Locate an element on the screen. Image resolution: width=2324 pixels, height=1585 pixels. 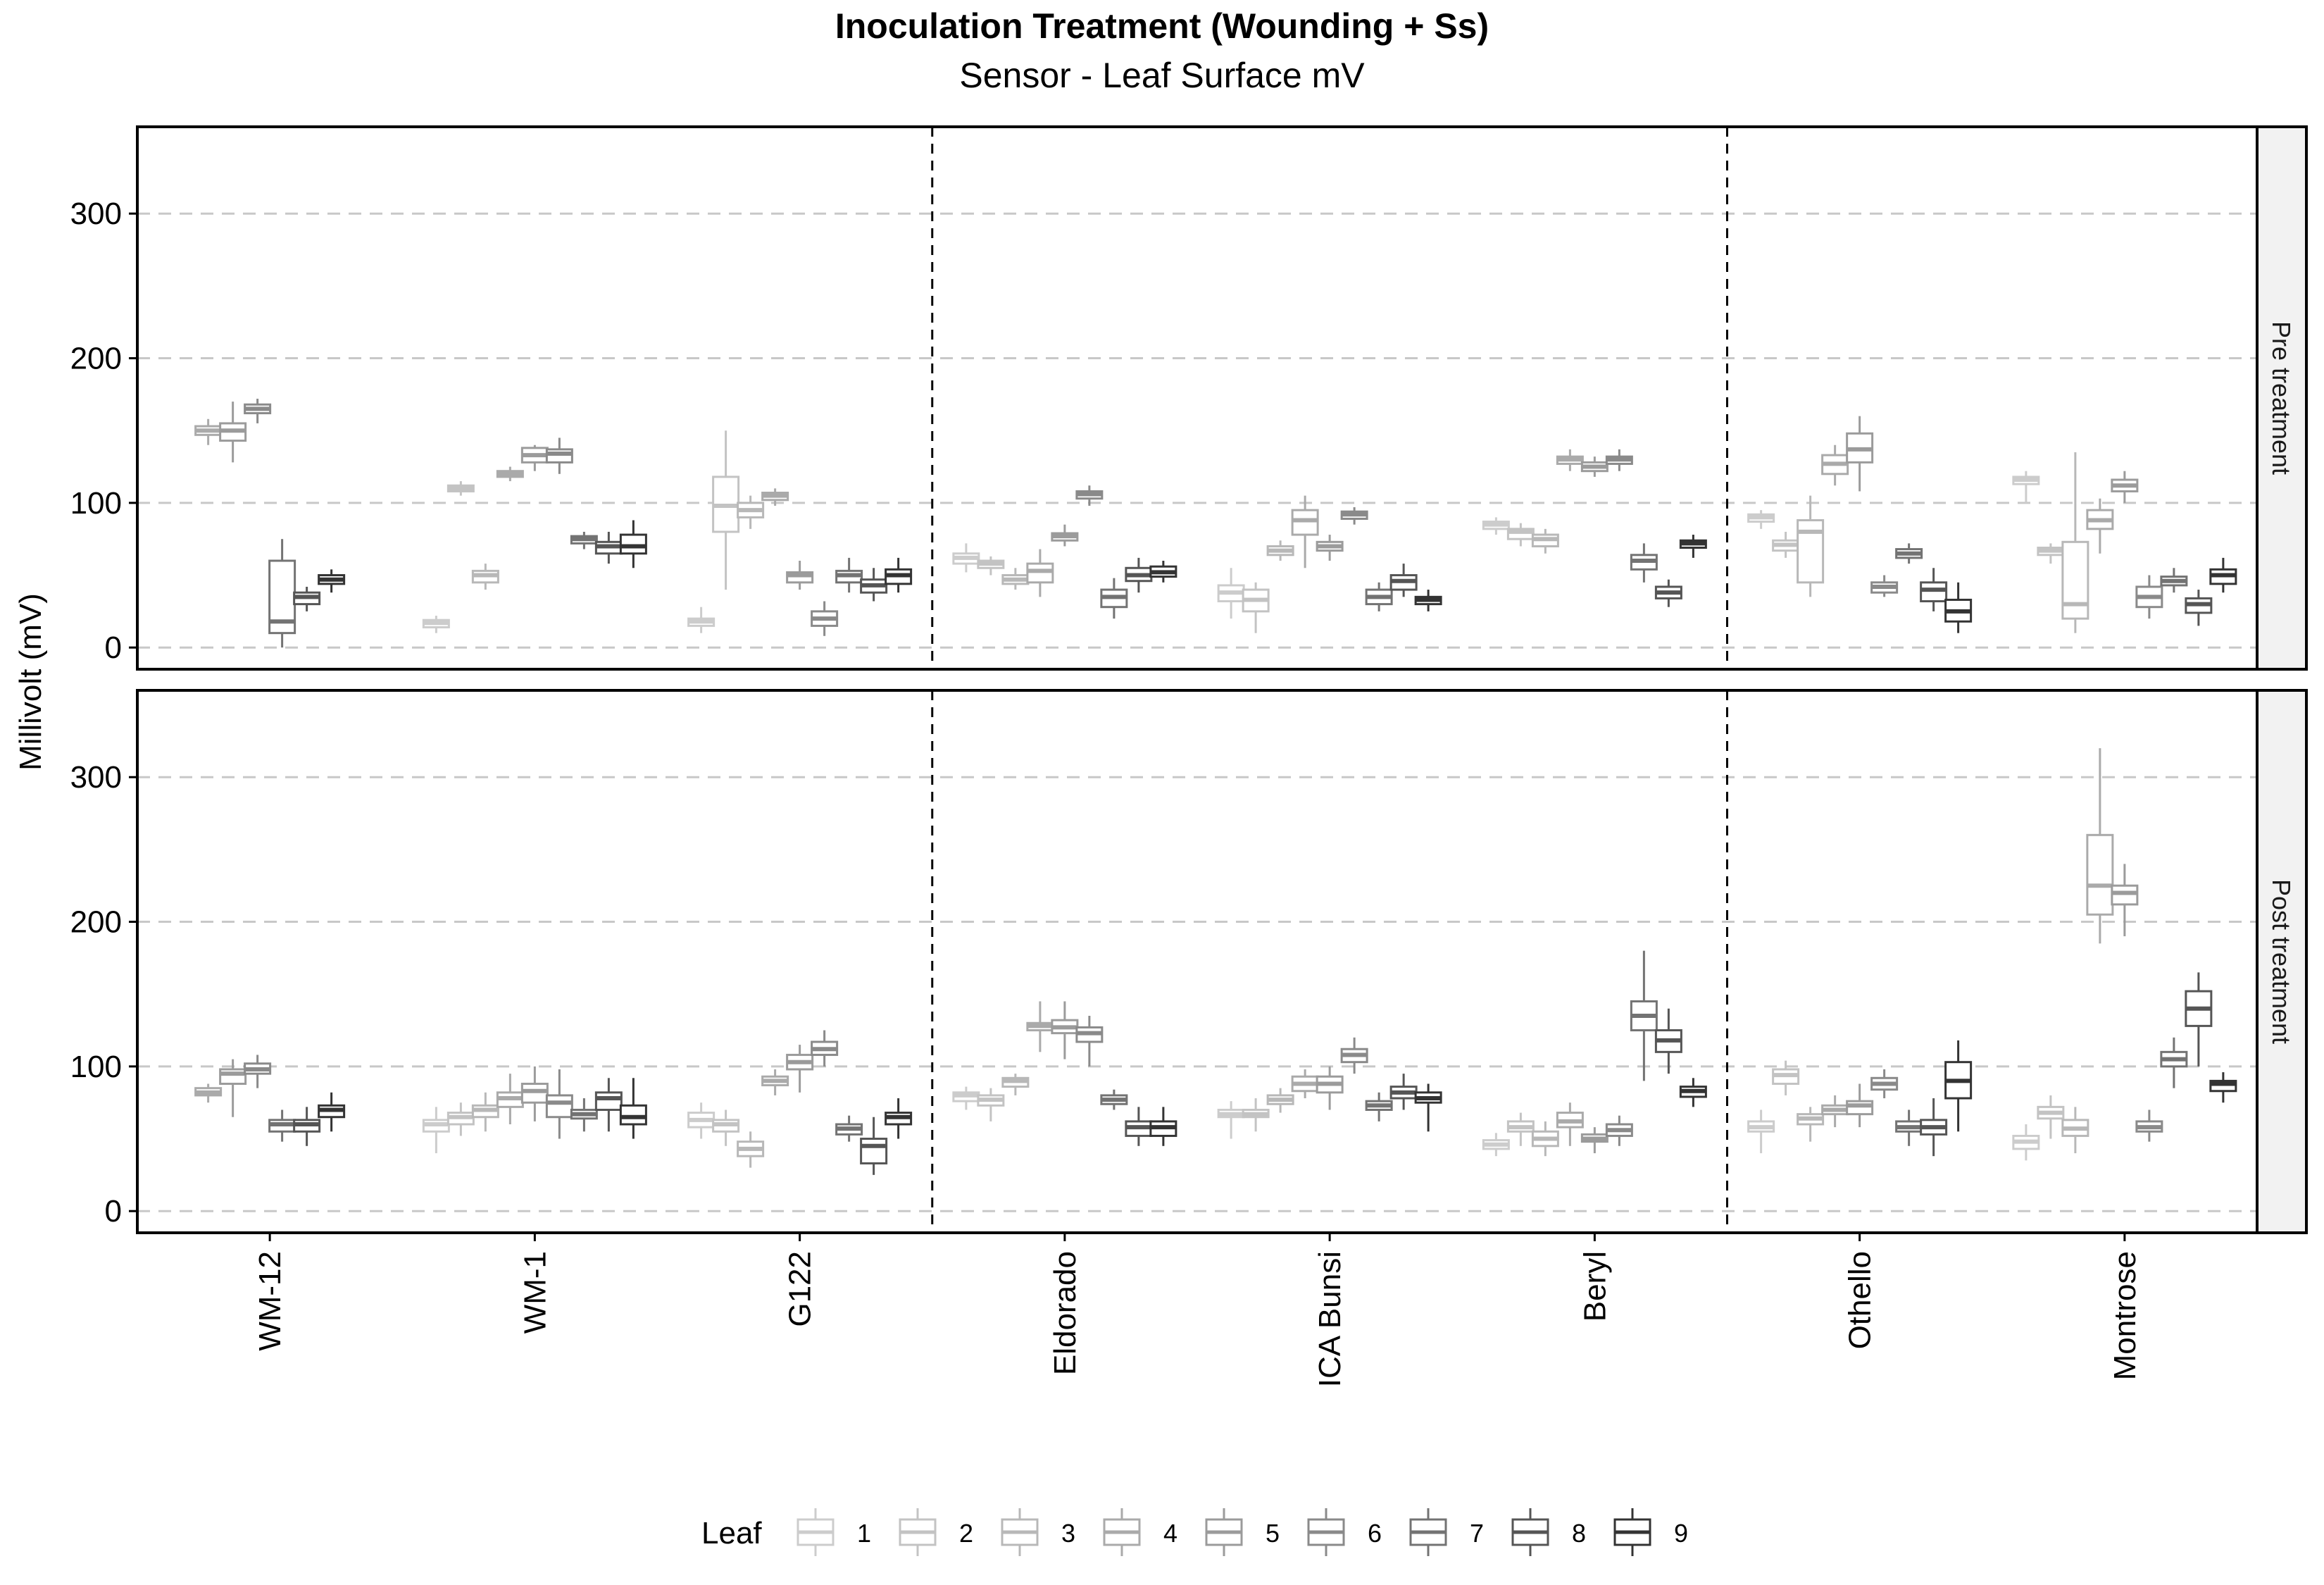
legend-label: 8 is located at coordinates (1579, 1533).